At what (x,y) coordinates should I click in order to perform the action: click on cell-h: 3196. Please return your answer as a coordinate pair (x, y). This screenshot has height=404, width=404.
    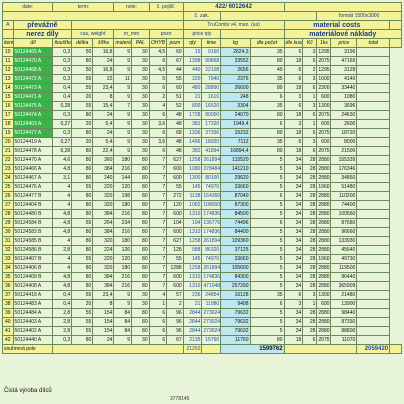
    Looking at the image, I should click on (344, 52).